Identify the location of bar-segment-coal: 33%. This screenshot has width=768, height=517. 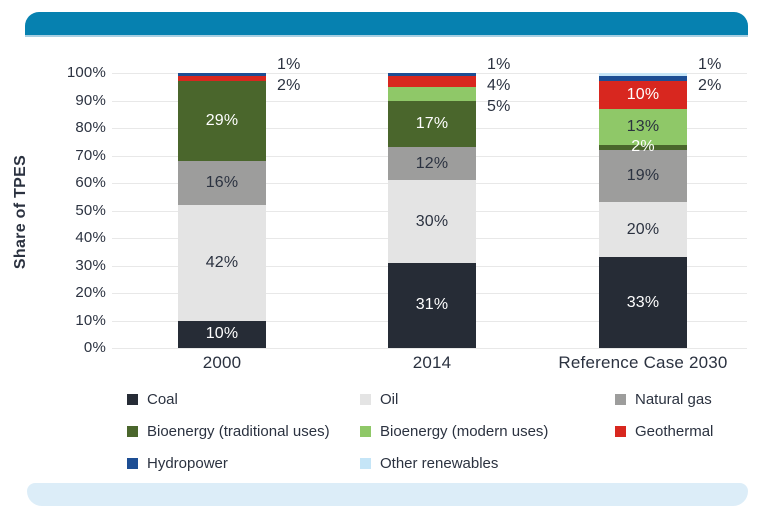
(643, 302).